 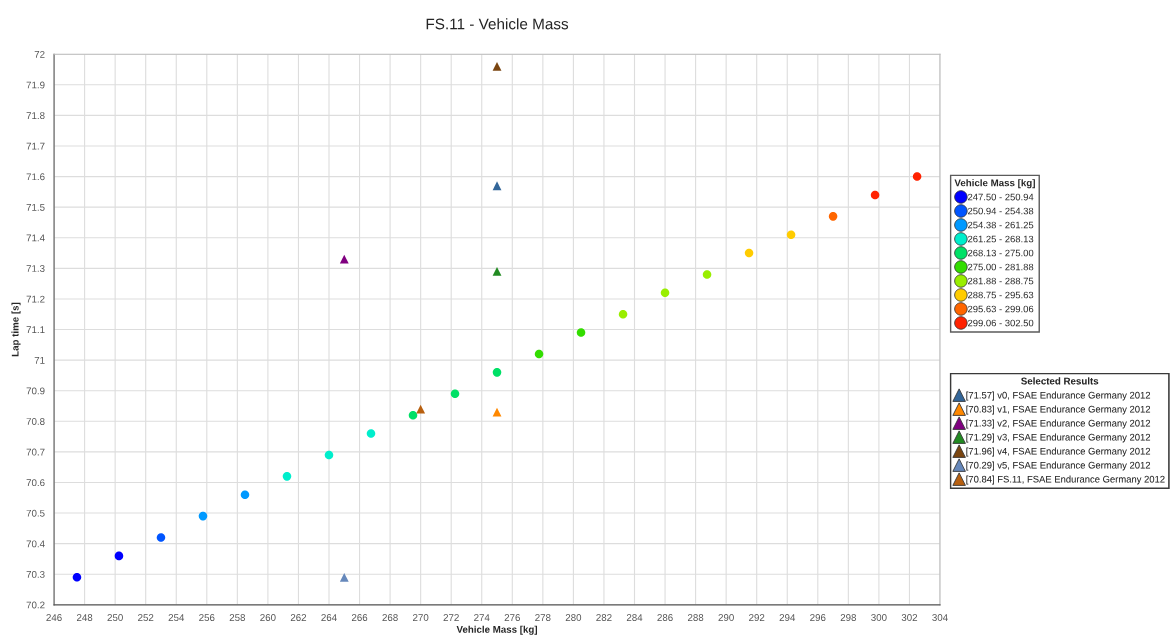 I want to click on x-tick-label: 300, so click(x=879, y=617).